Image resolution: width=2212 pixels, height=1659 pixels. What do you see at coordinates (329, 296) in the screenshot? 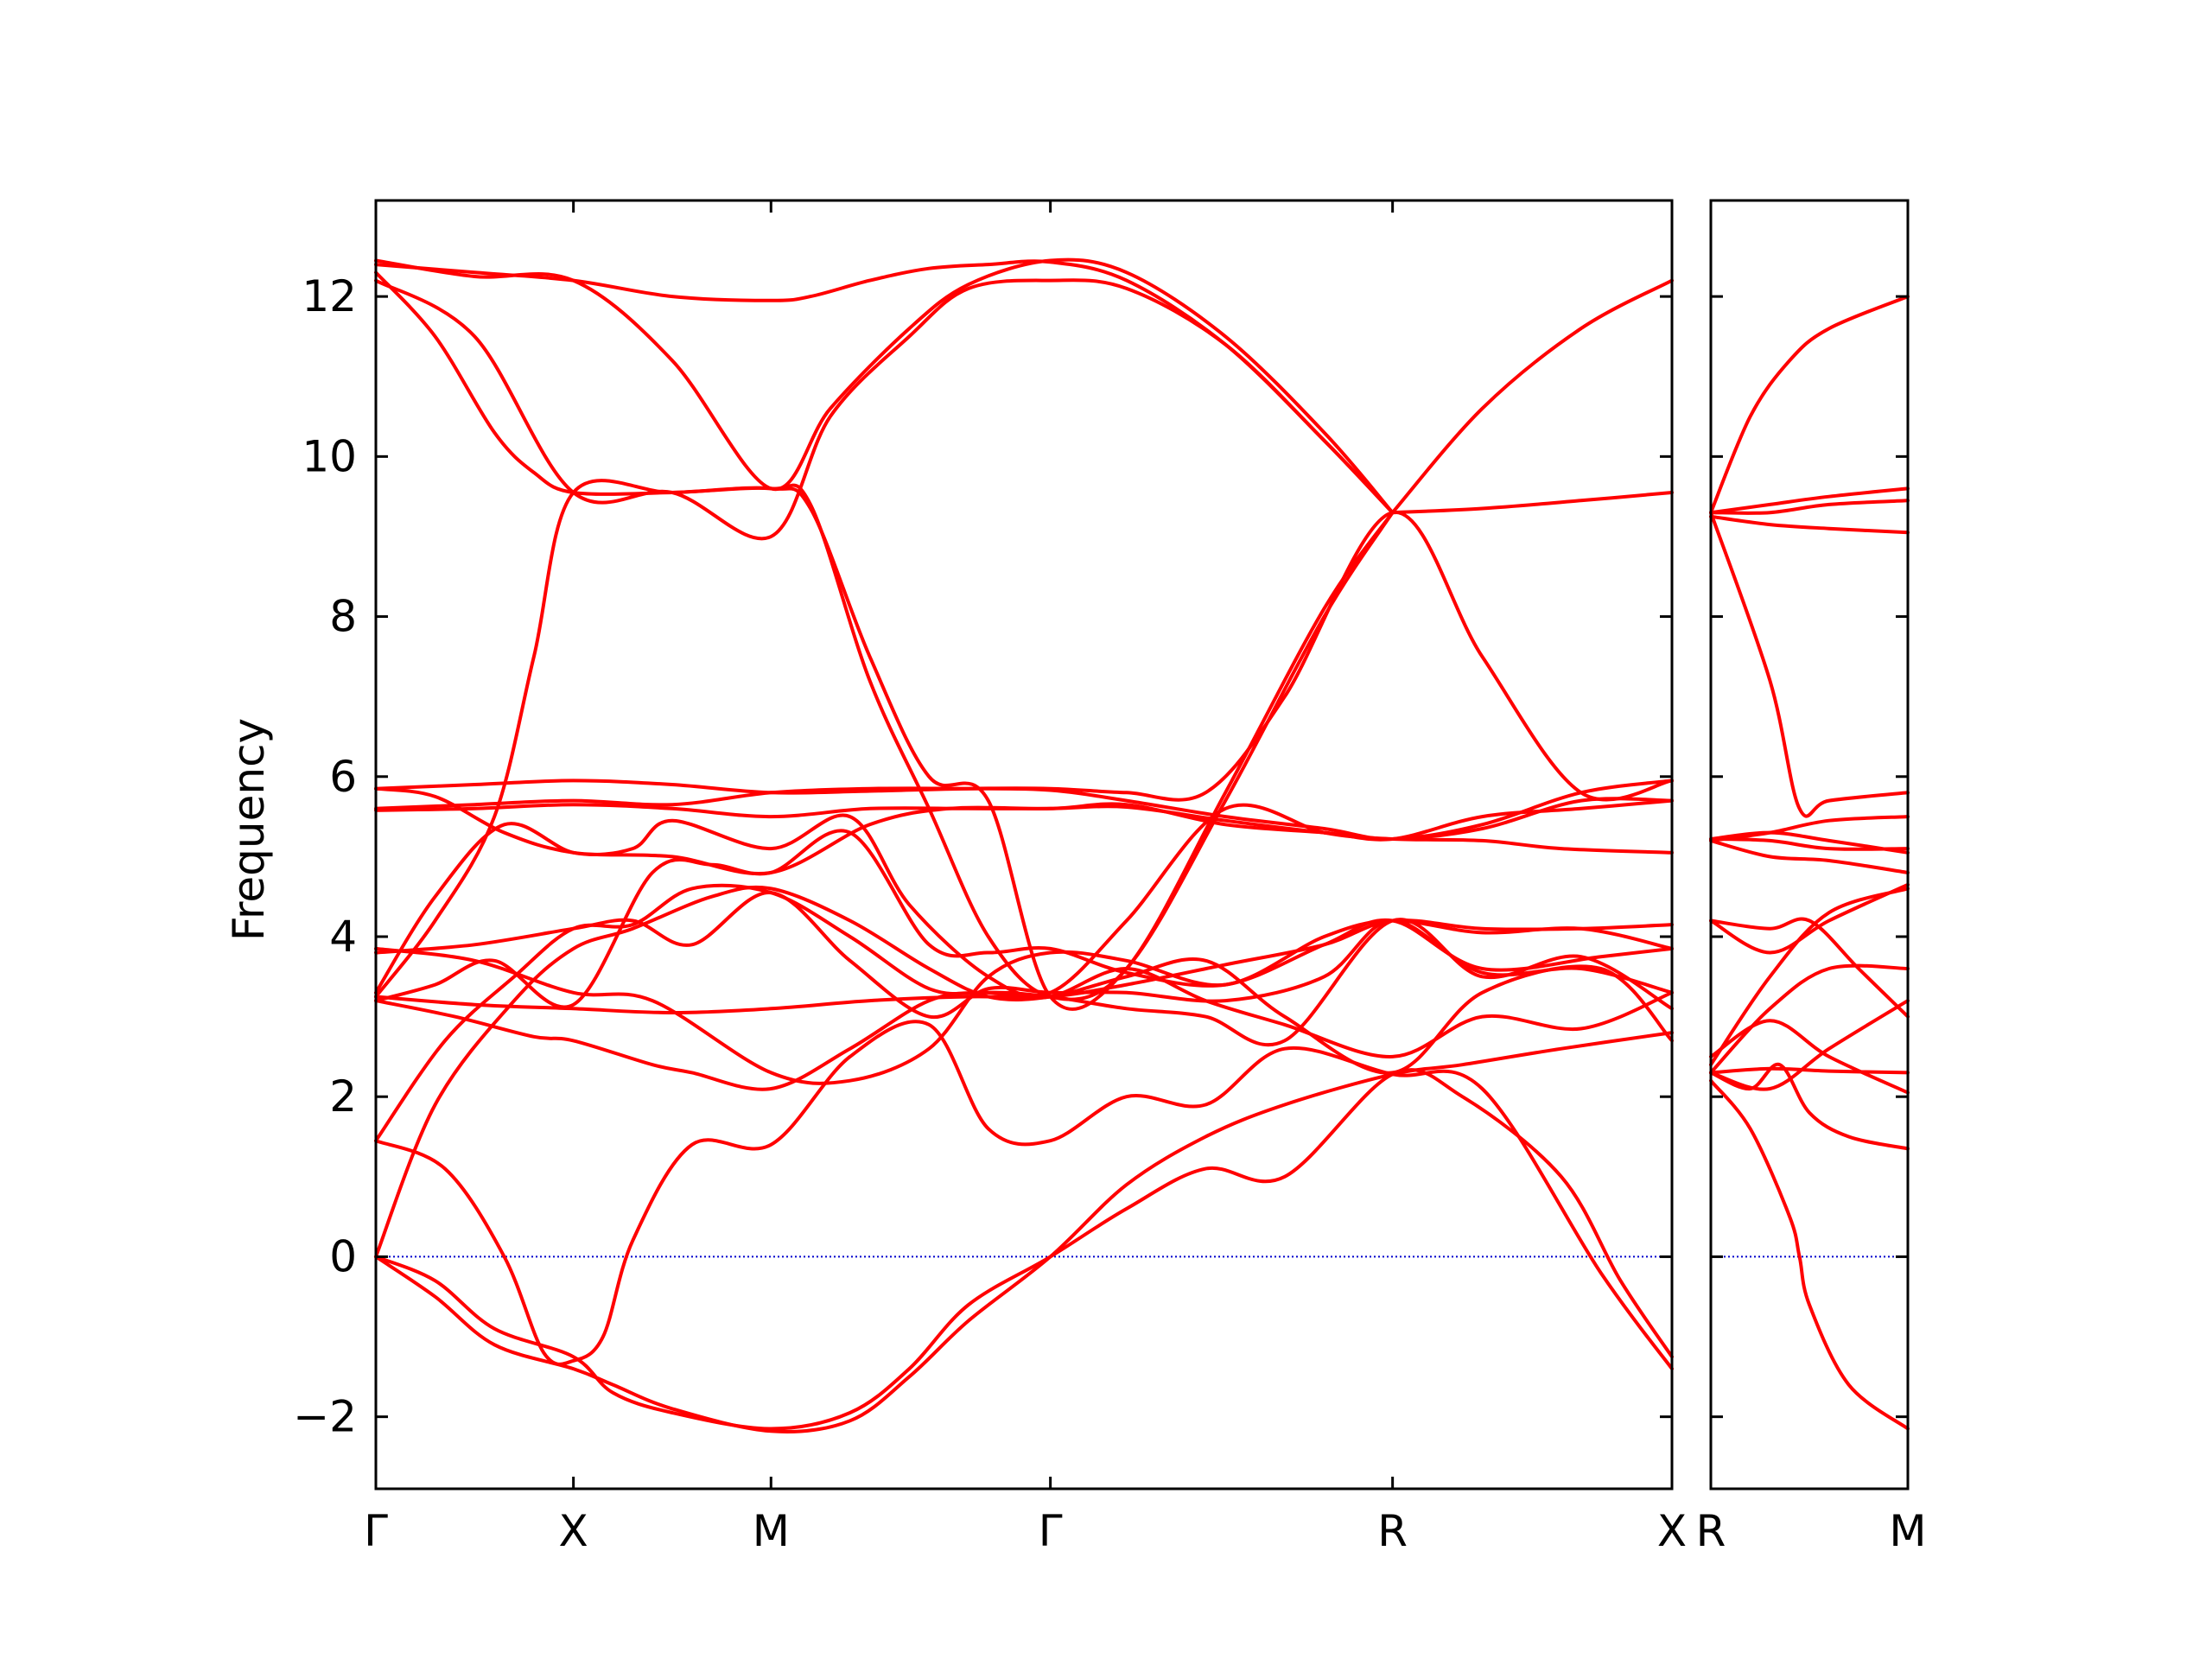
I see `y-tick-label: 12` at bounding box center [329, 296].